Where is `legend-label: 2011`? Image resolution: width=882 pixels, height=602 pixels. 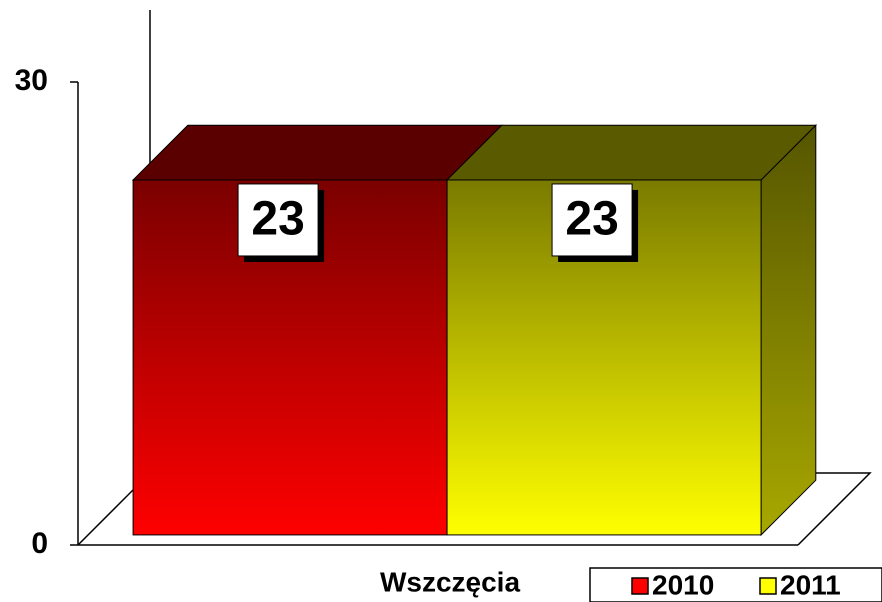
legend-label: 2011 is located at coordinates (810, 584).